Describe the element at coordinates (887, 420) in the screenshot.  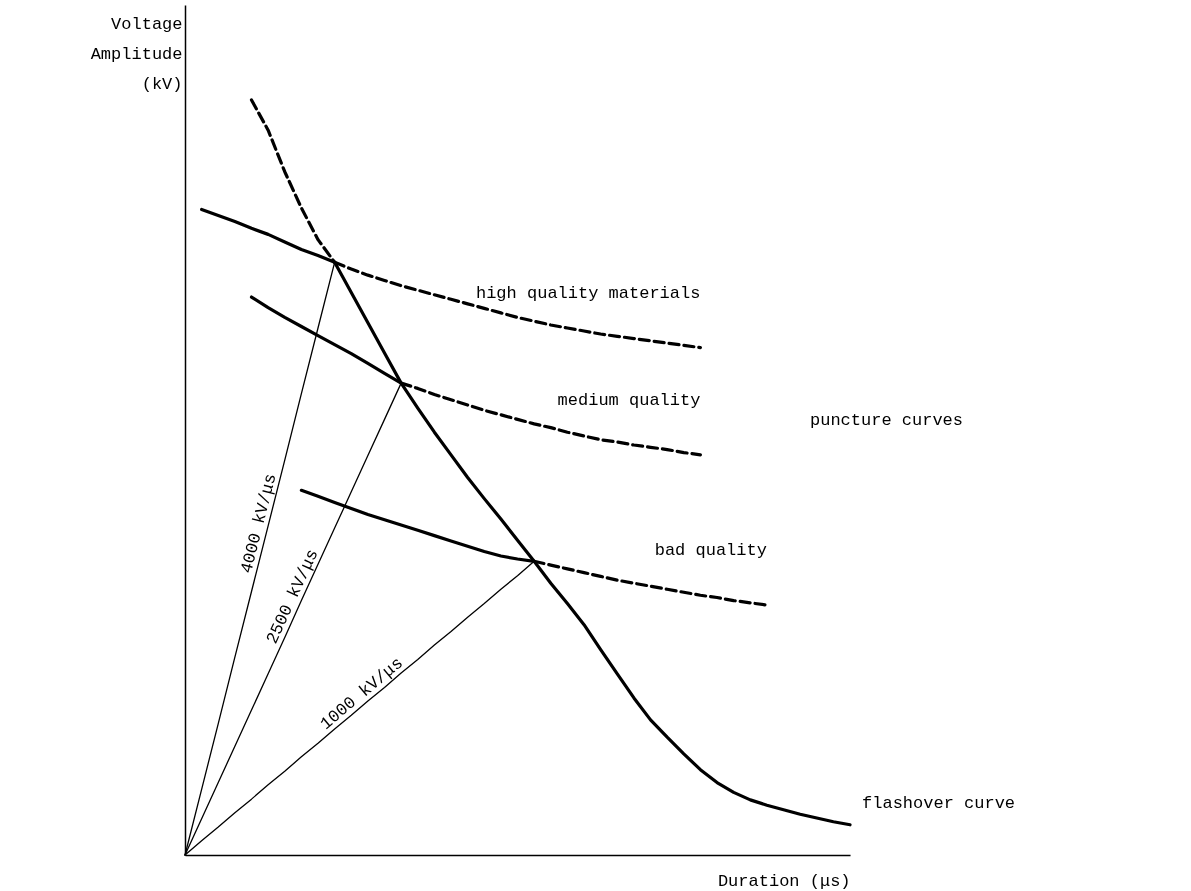
I see `annotation: puncture curves` at that location.